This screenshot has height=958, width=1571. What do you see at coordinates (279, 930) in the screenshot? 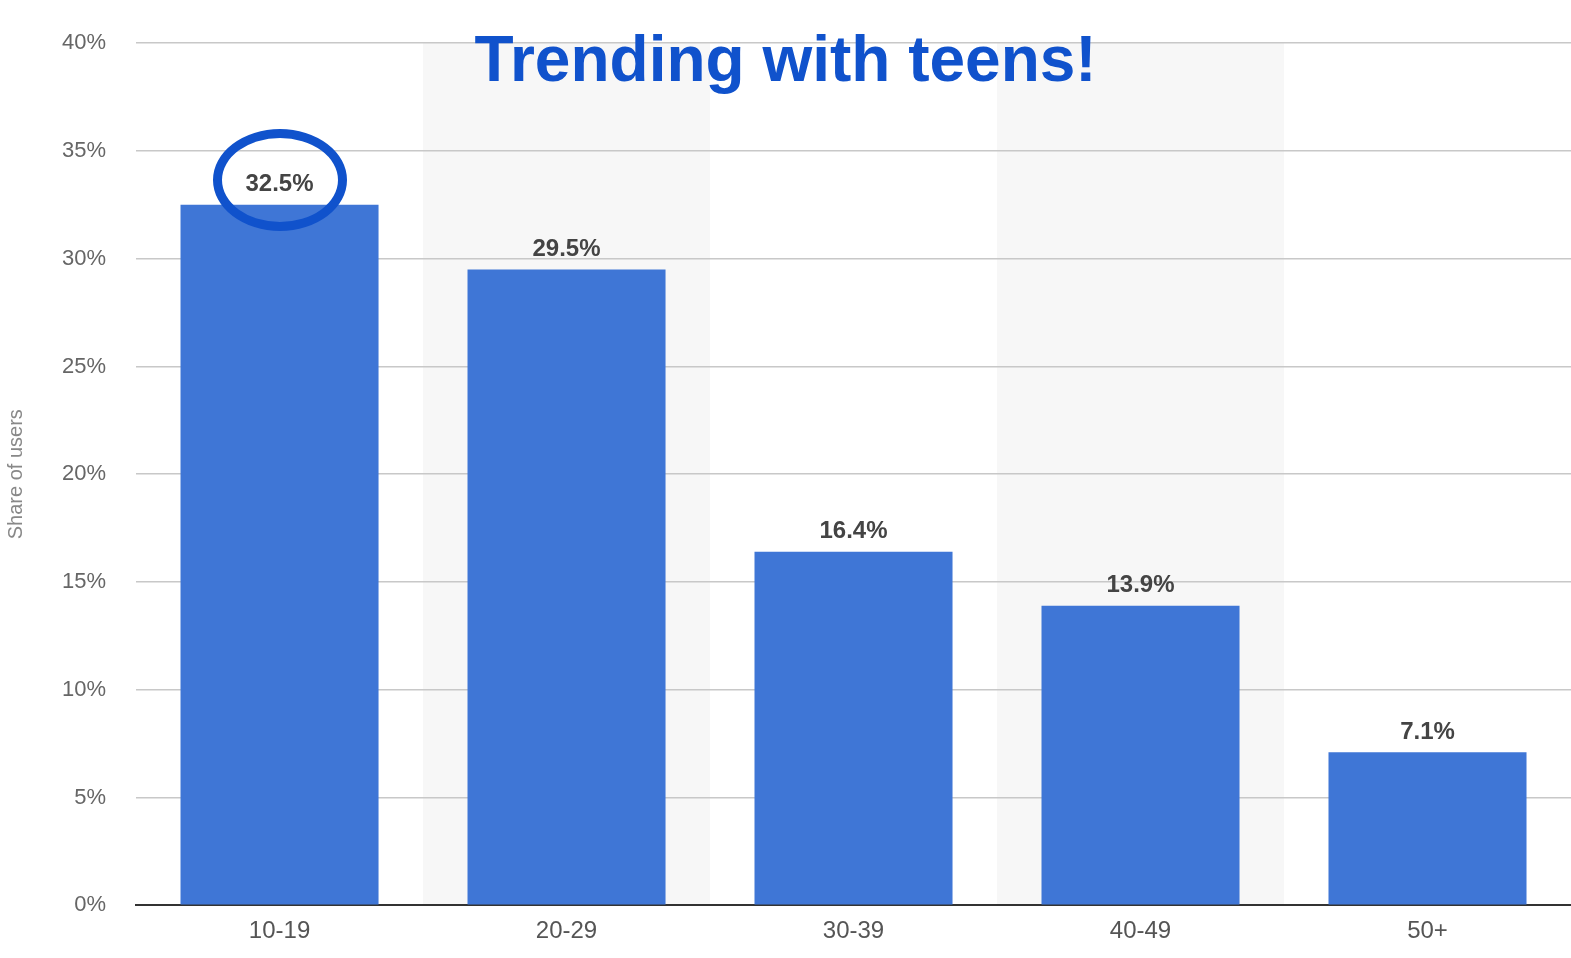
I see `x-tick-label: 10-19` at bounding box center [279, 930].